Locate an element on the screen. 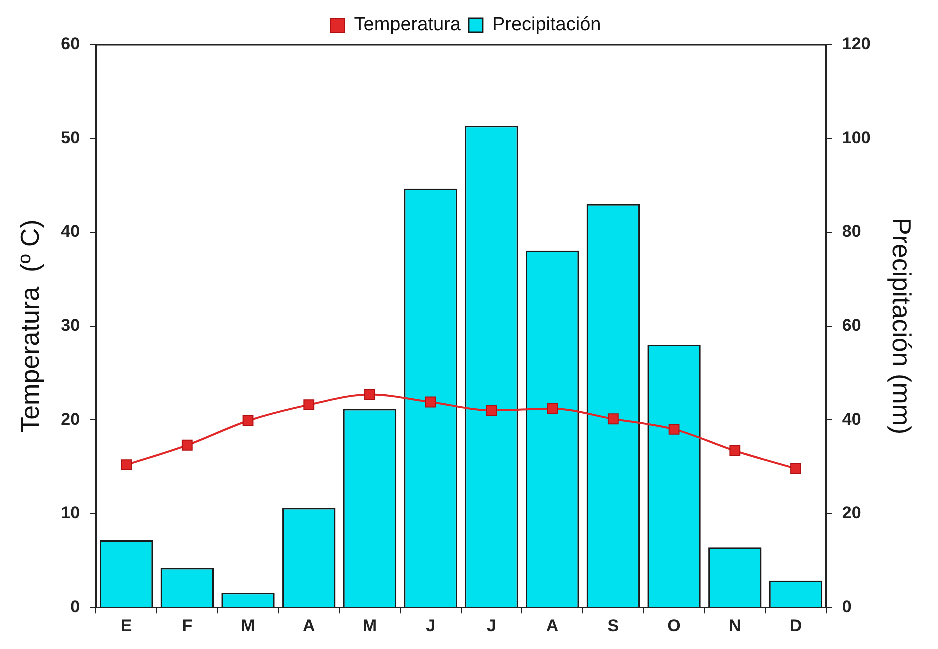 The width and height of the screenshot is (938, 649). y2-tick-label: 40 is located at coordinates (852, 419).